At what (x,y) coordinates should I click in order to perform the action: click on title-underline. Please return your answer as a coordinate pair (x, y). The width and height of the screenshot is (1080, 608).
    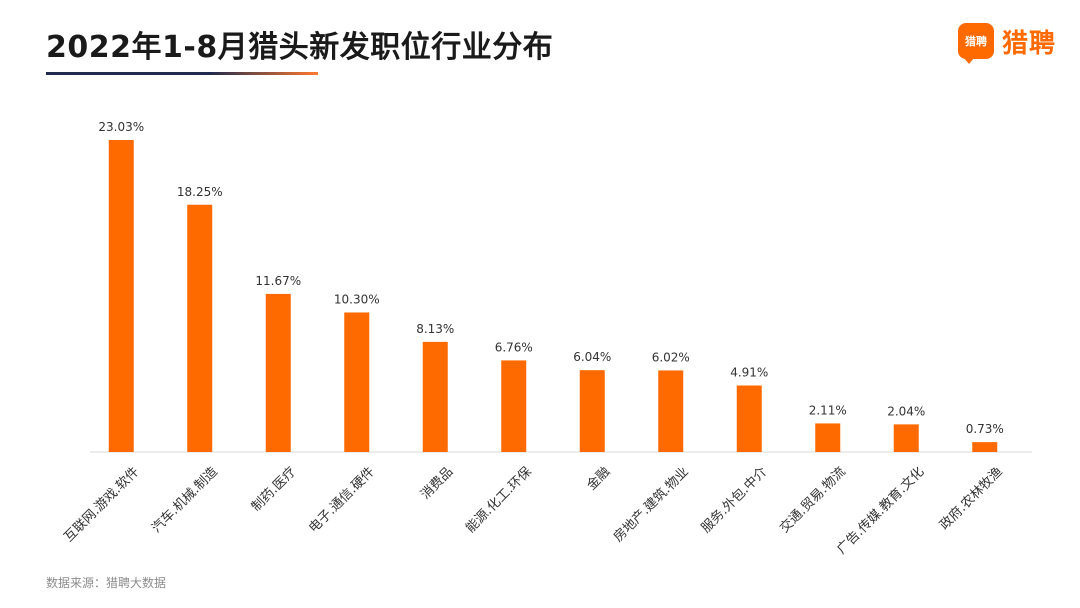
    Looking at the image, I should click on (182, 73).